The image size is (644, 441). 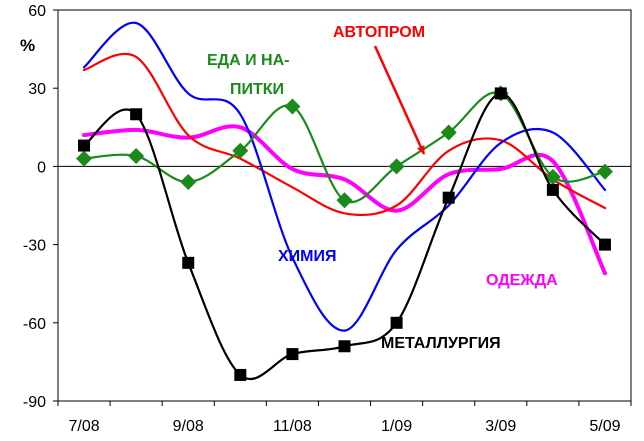 What do you see at coordinates (396, 426) in the screenshot?
I see `x-tick-label: 1/09` at bounding box center [396, 426].